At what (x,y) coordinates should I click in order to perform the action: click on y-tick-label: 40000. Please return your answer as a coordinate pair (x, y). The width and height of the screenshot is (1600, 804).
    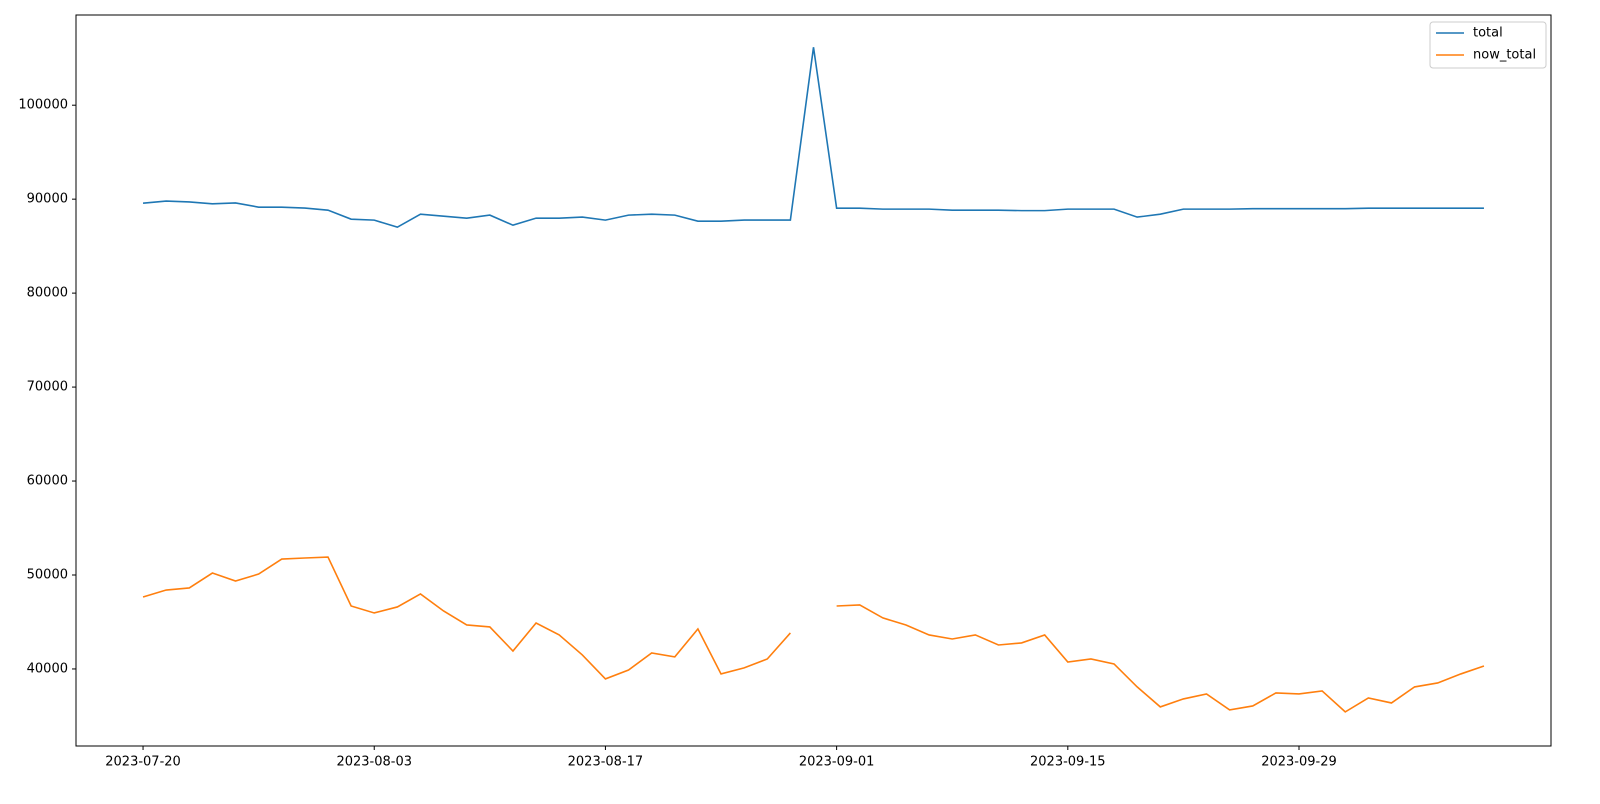
    Looking at the image, I should click on (47, 668).